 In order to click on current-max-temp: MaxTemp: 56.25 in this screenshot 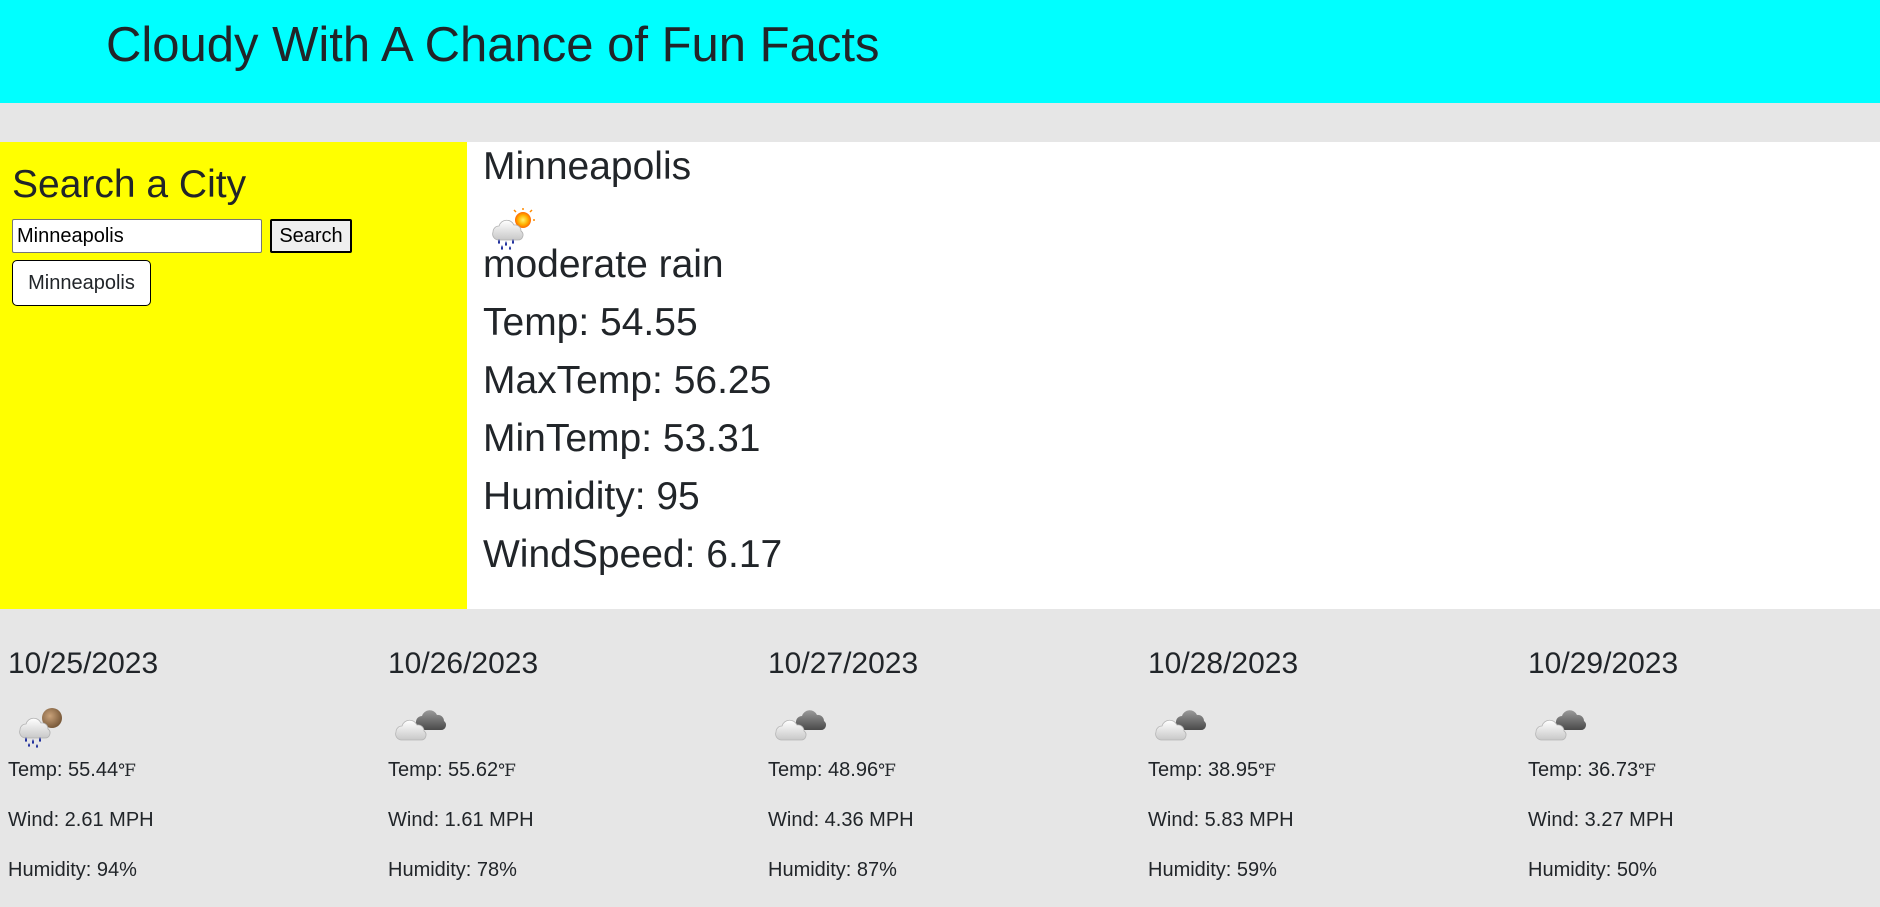, I will do `click(627, 380)`.